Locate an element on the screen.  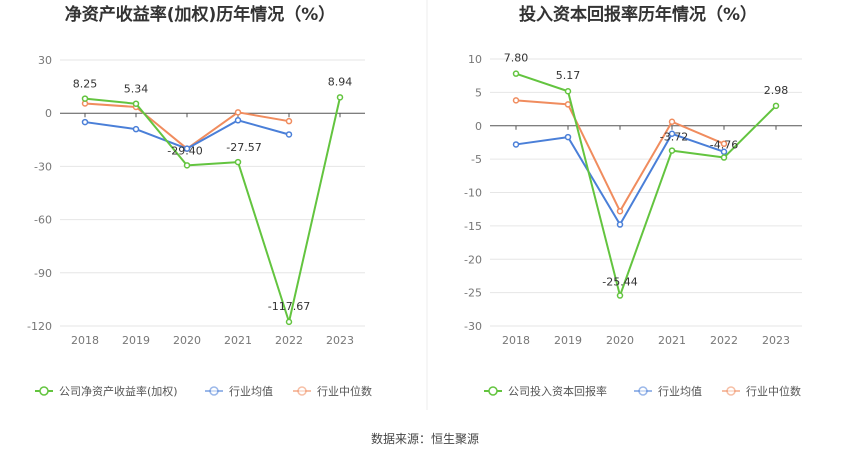
data-label: 5.34 is located at coordinates (136, 89).